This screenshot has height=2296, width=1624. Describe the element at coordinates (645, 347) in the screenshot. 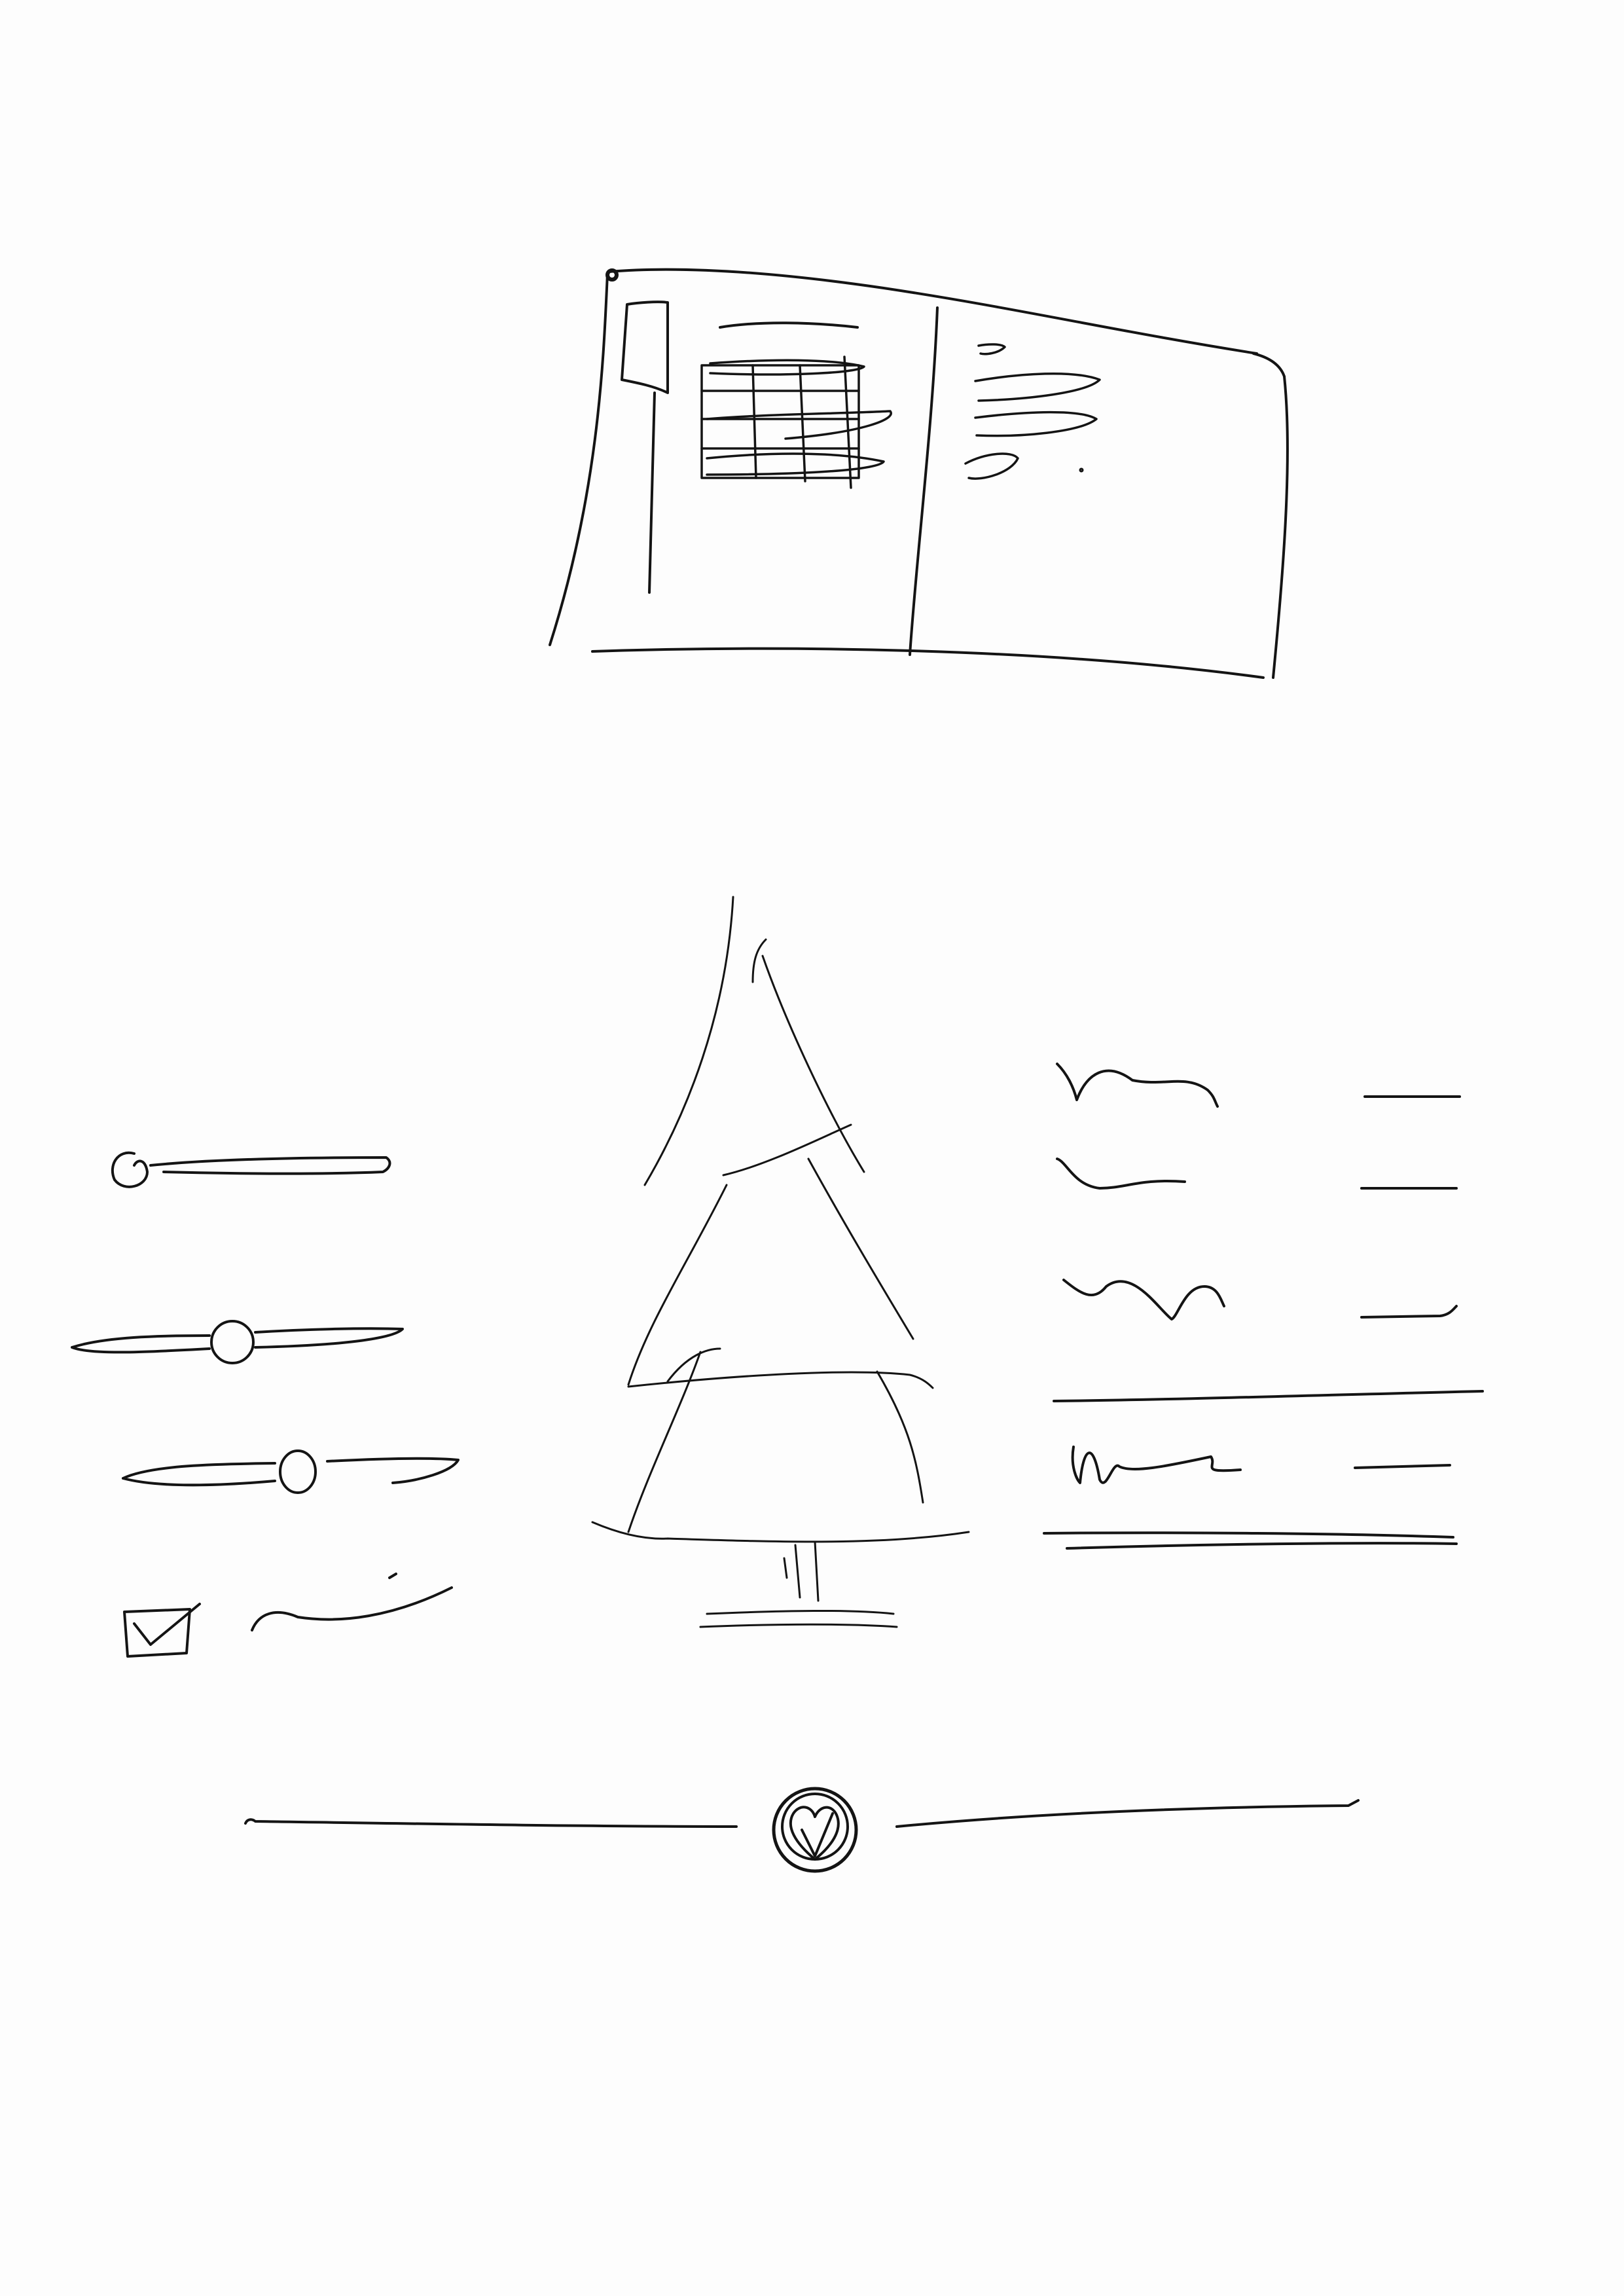

I see `wireframe-sidebar` at that location.